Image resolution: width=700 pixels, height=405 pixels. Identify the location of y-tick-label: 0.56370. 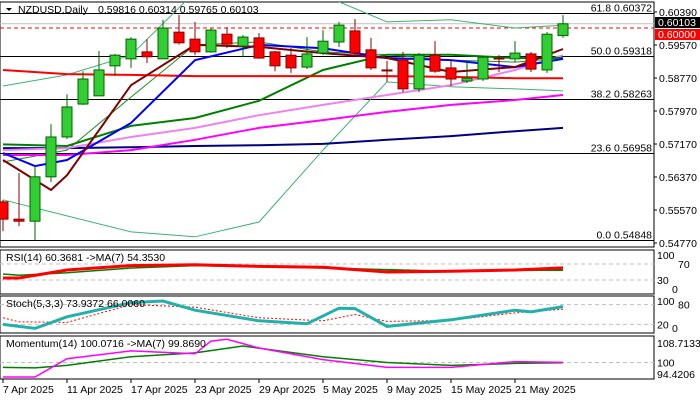
(678, 178).